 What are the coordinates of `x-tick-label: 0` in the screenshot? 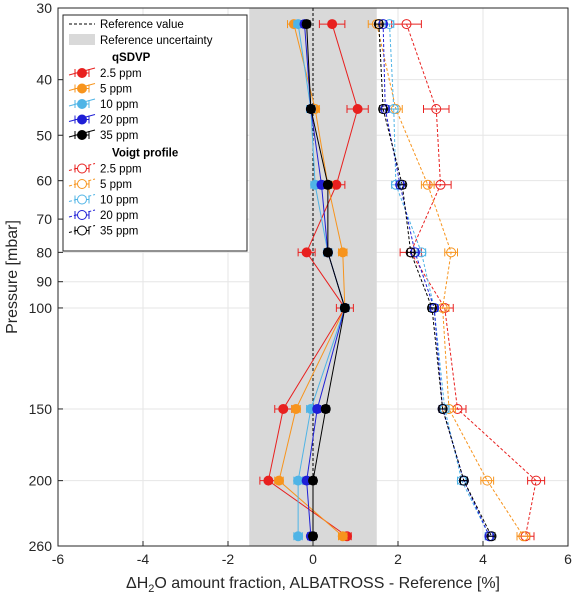 It's located at (313, 559).